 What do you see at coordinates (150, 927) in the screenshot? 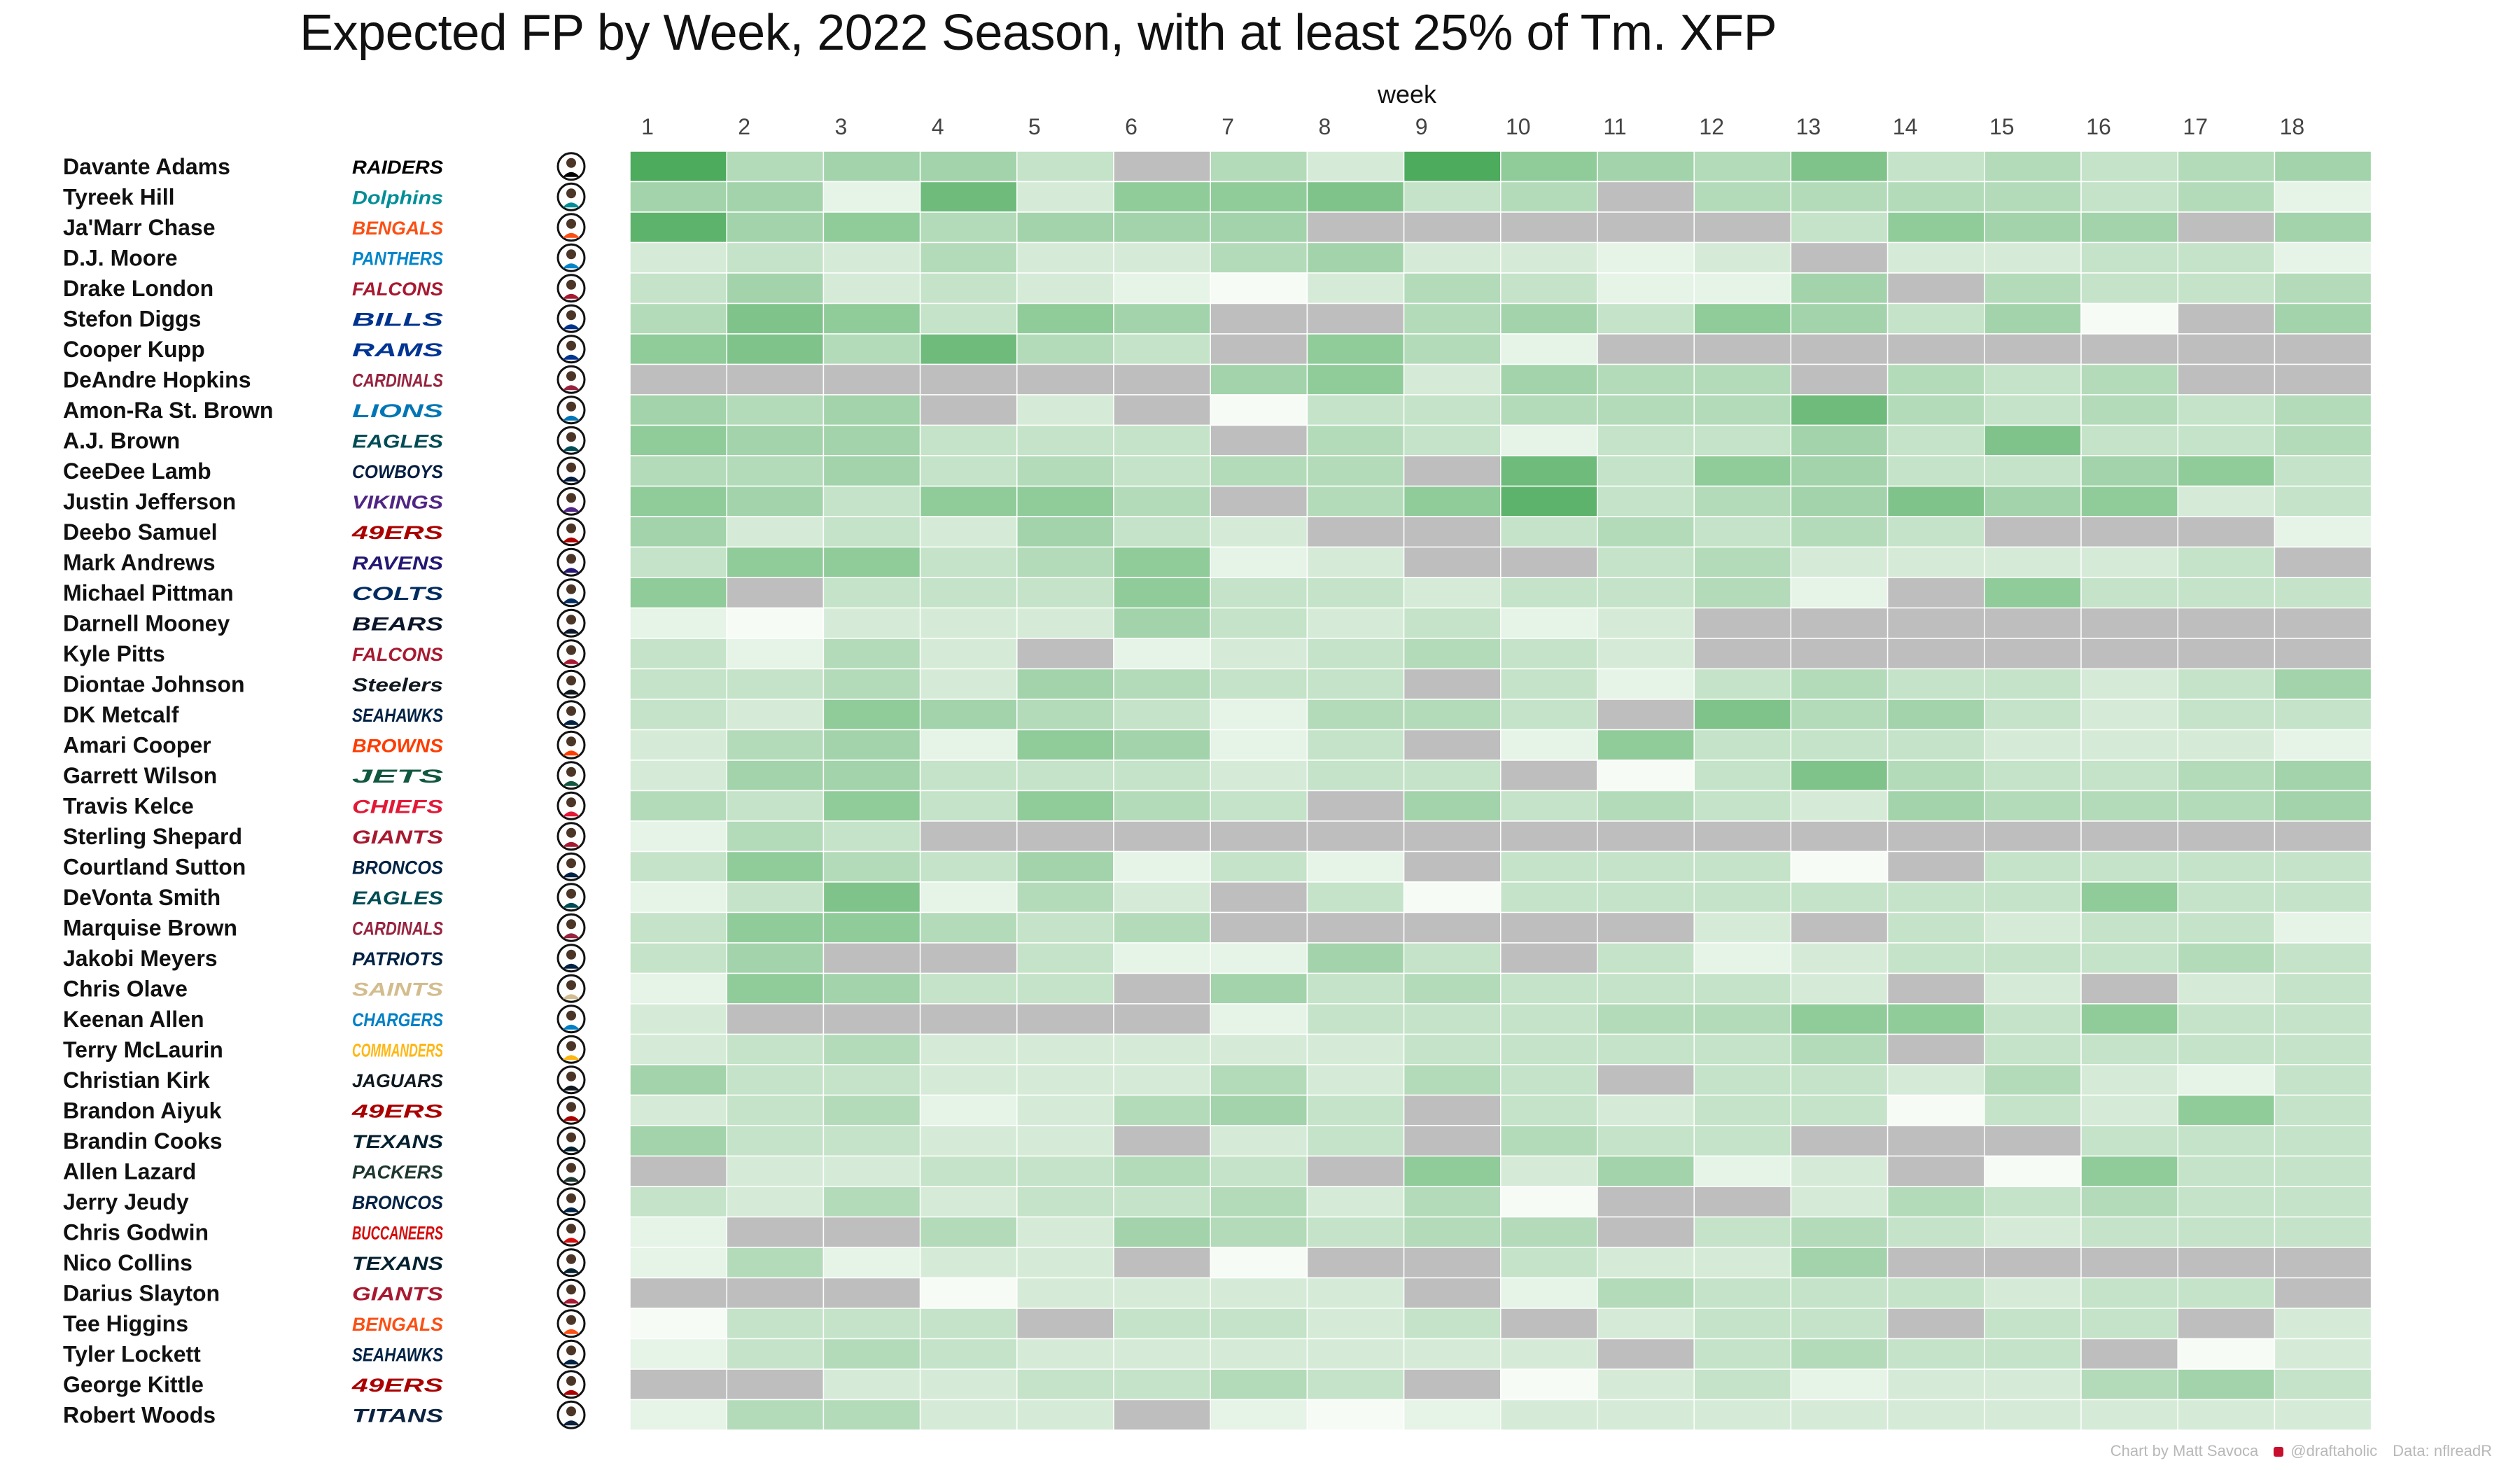
I see `player-name: Marquise Brown` at bounding box center [150, 927].